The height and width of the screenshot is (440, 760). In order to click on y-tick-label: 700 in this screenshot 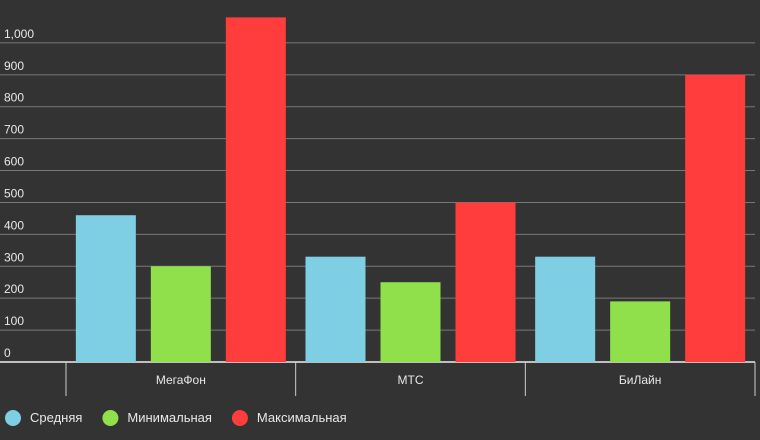, I will do `click(14, 130)`.